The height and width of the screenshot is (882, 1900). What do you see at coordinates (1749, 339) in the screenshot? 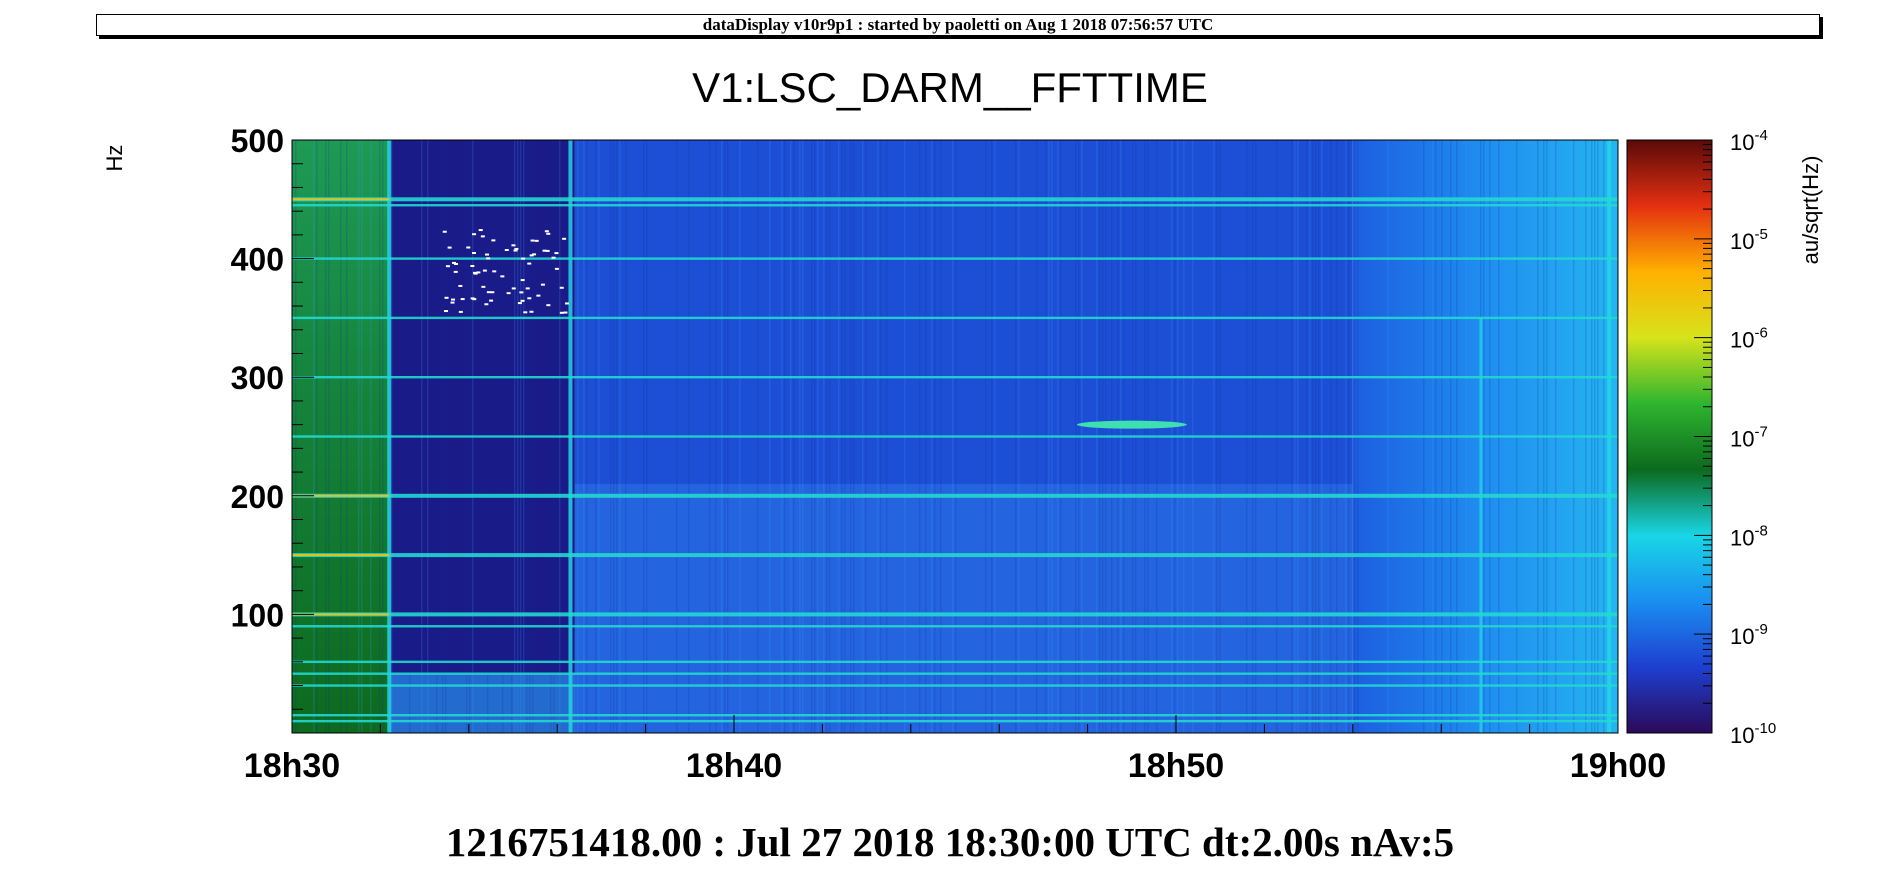
I see `colorbar-tick-label: 10⁻⁶` at bounding box center [1749, 339].